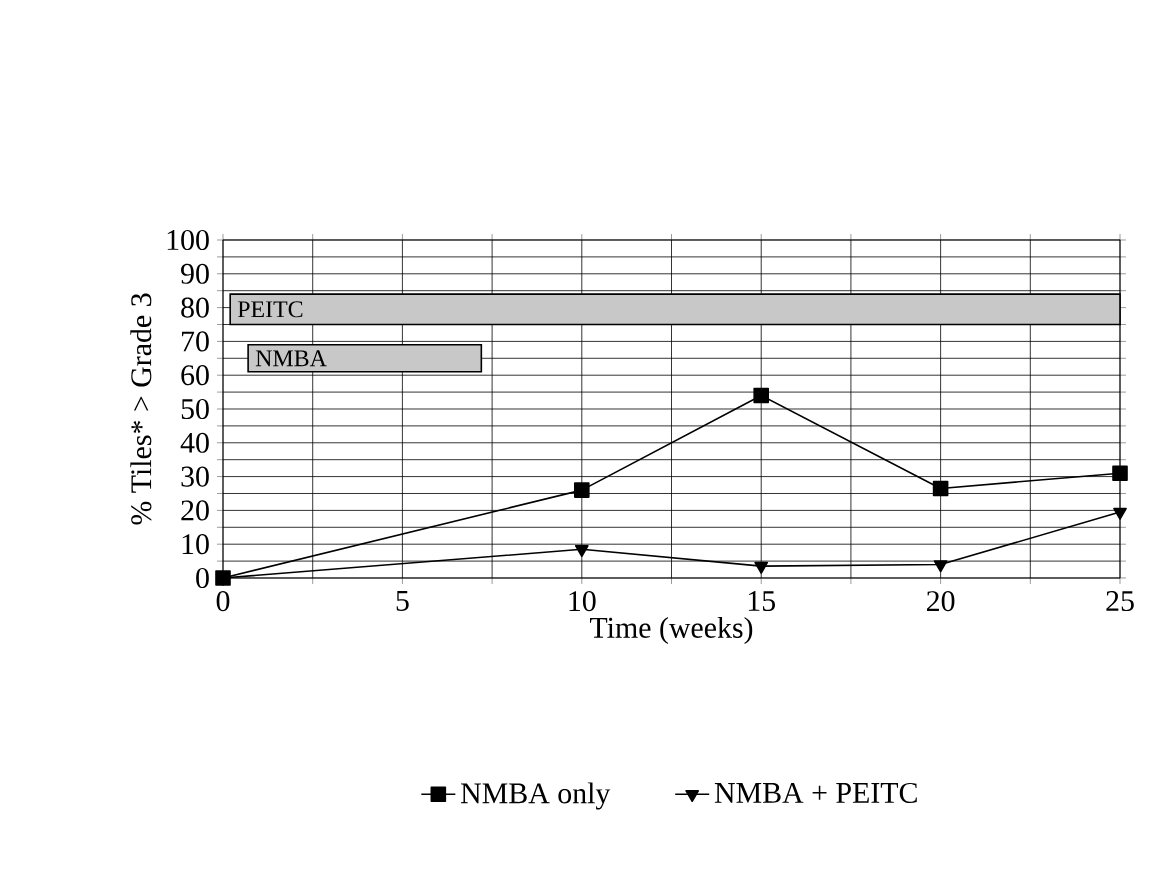 The height and width of the screenshot is (886, 1175). What do you see at coordinates (195, 341) in the screenshot?
I see `y-tick-label: 70` at bounding box center [195, 341].